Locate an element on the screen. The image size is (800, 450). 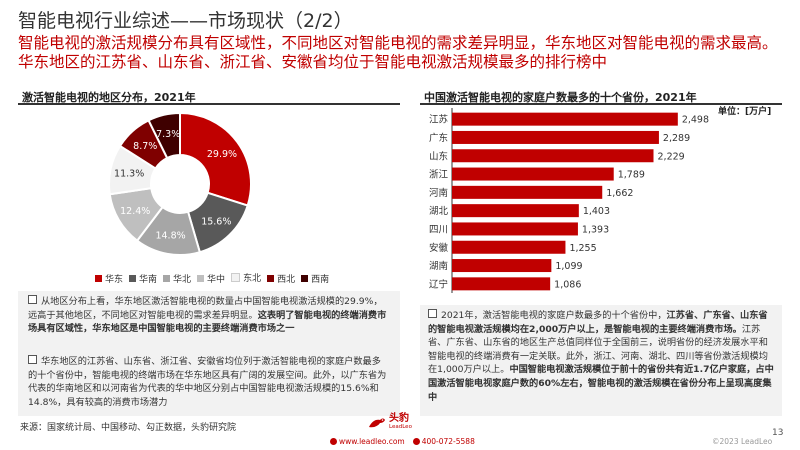
bar-value-0: 2,498 is located at coordinates (695, 120).